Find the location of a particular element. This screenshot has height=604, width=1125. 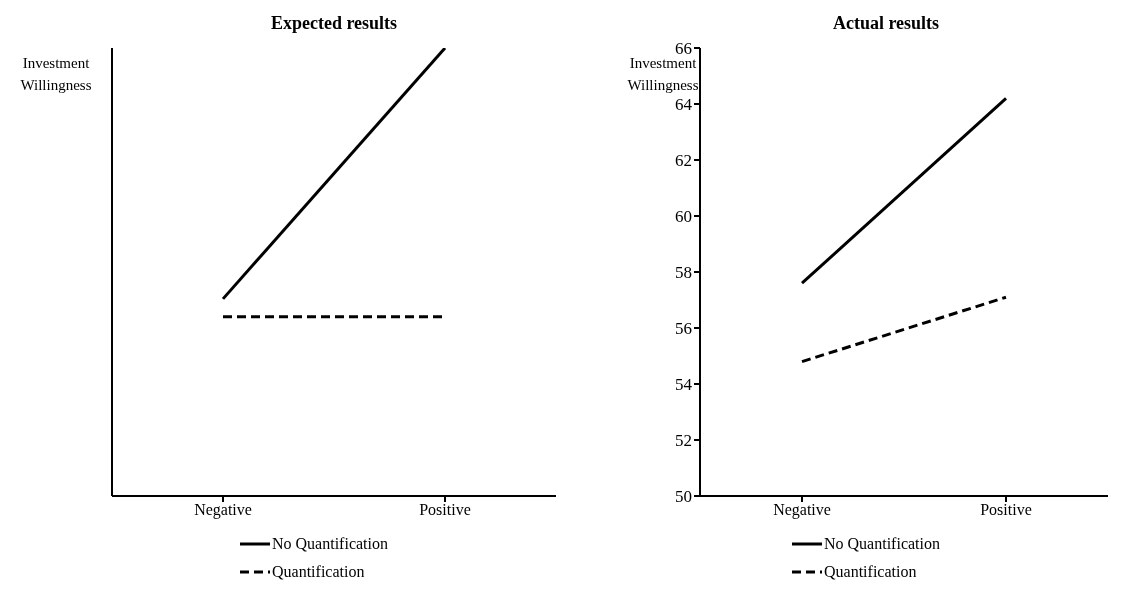

y-tick-label: 56 is located at coordinates (683, 329).